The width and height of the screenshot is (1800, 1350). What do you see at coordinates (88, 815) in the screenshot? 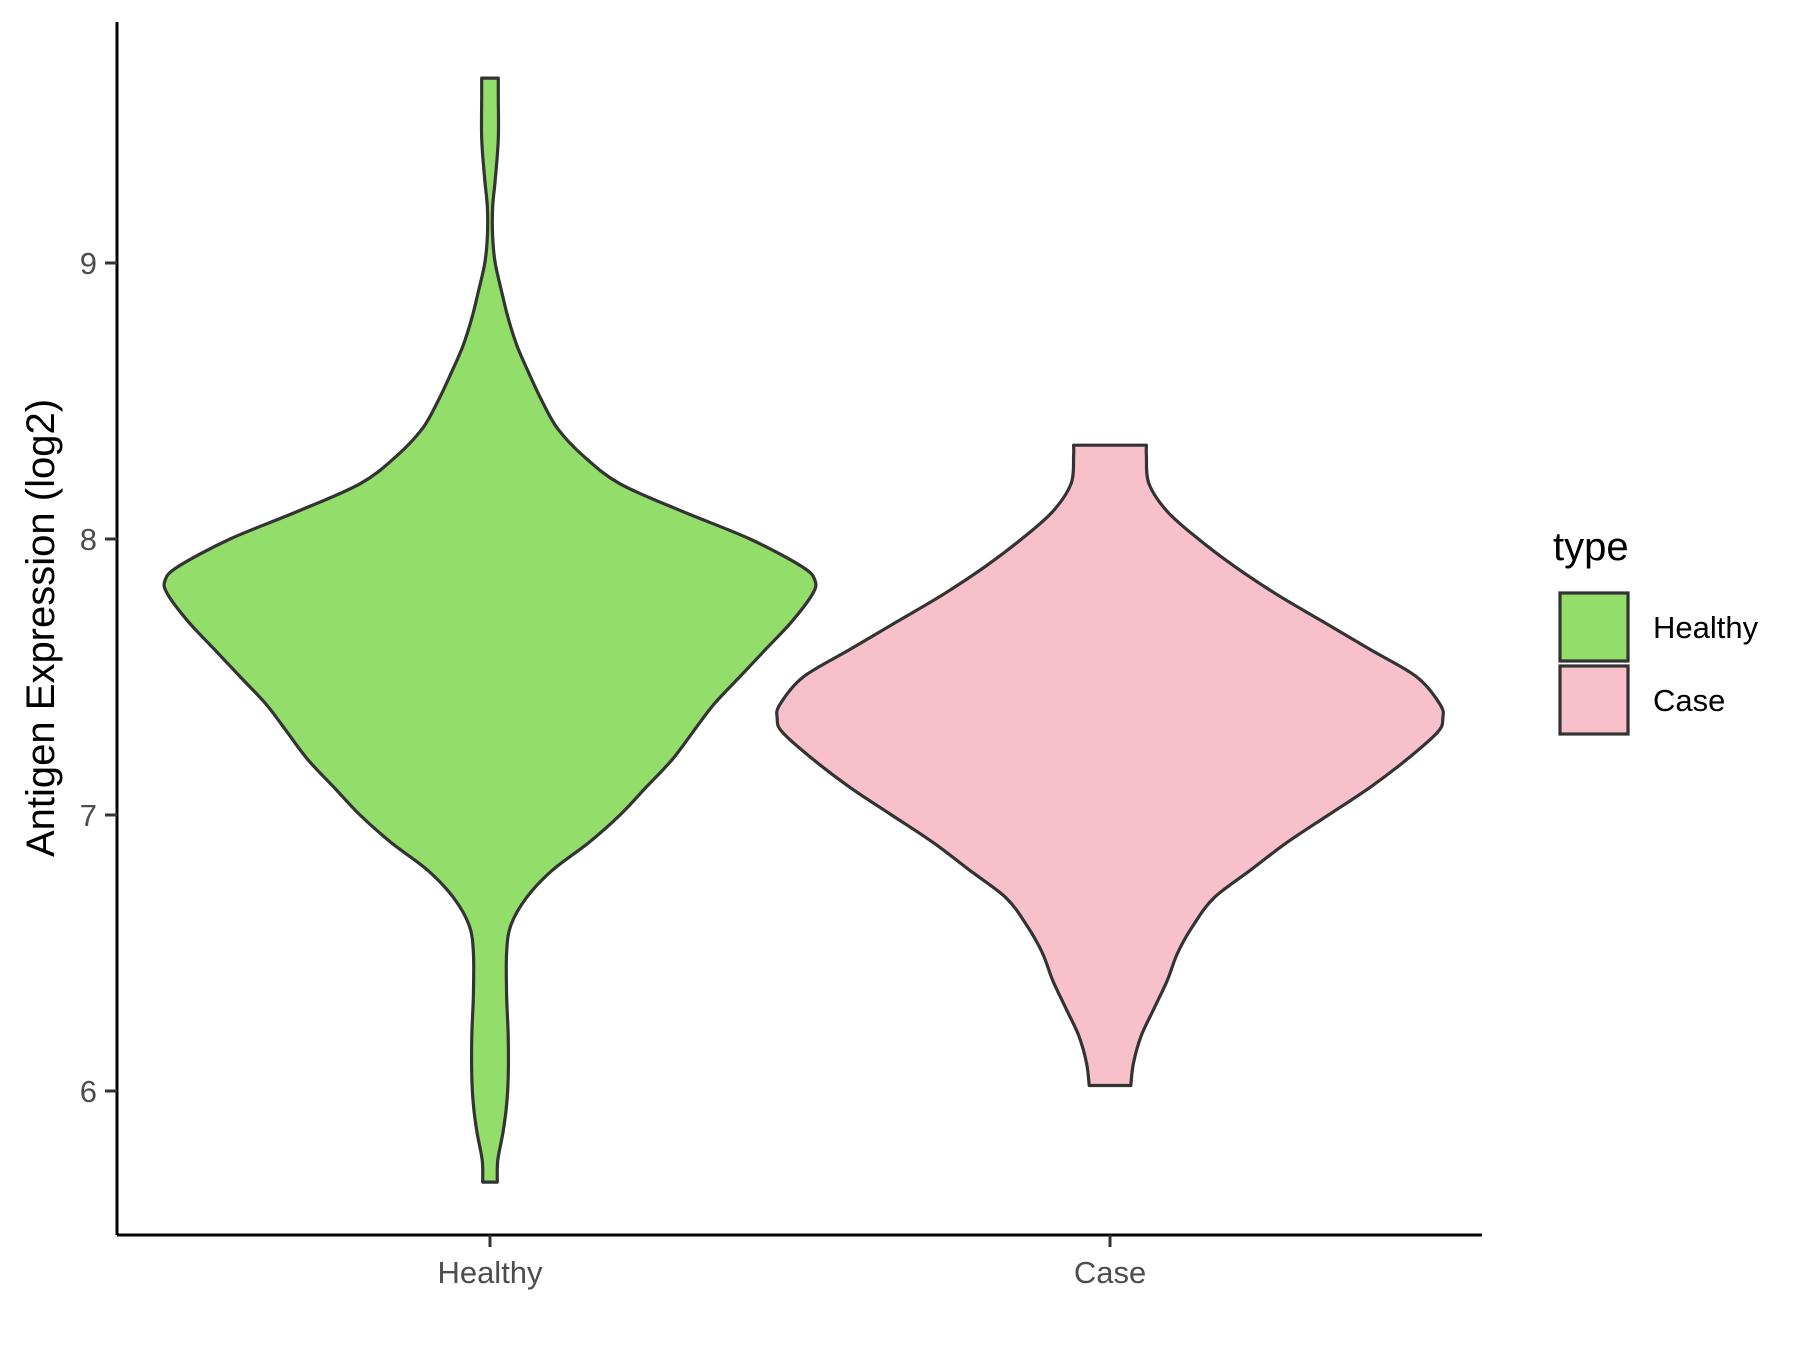
I see `y-tick-label: 7` at bounding box center [88, 815].